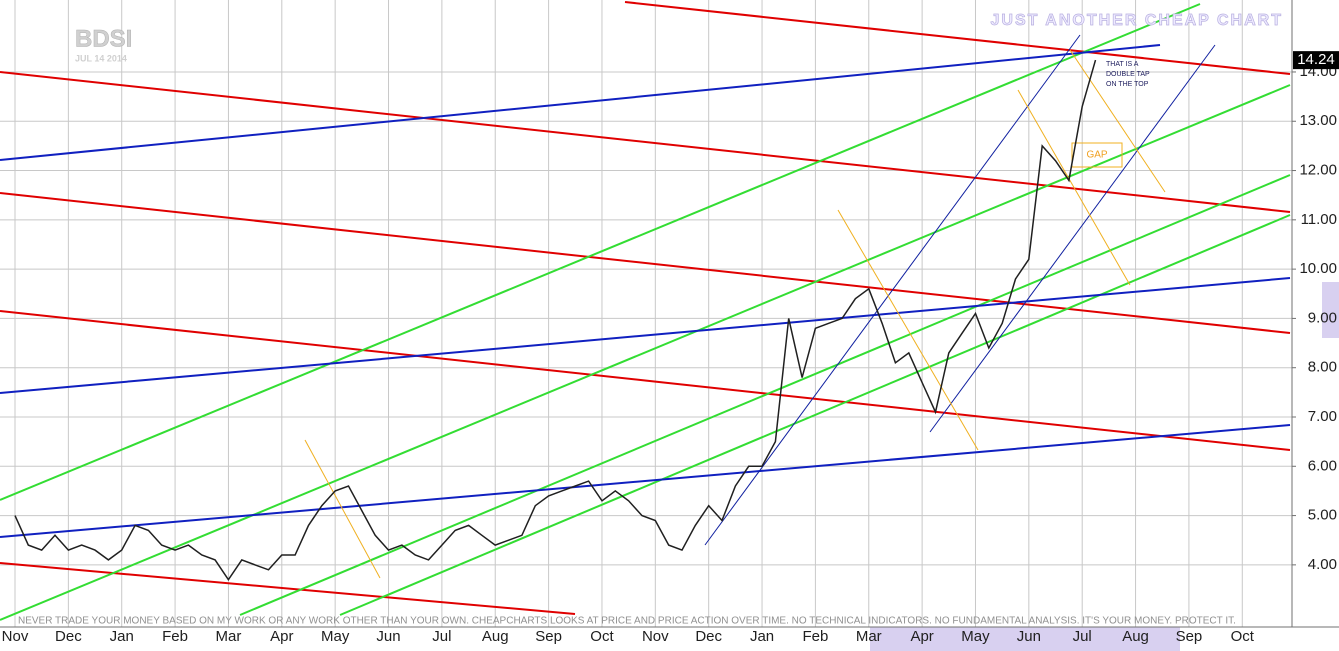  I want to click on y-tick-label: 12.00, so click(1318, 170).